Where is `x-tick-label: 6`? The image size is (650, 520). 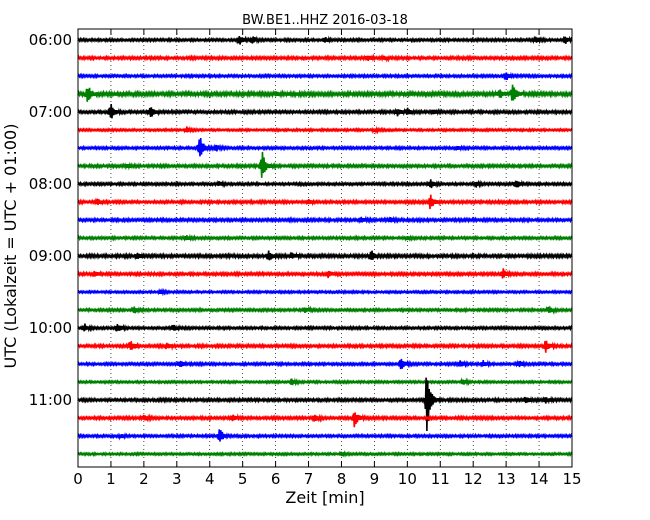
x-tick-label: 6 is located at coordinates (276, 479).